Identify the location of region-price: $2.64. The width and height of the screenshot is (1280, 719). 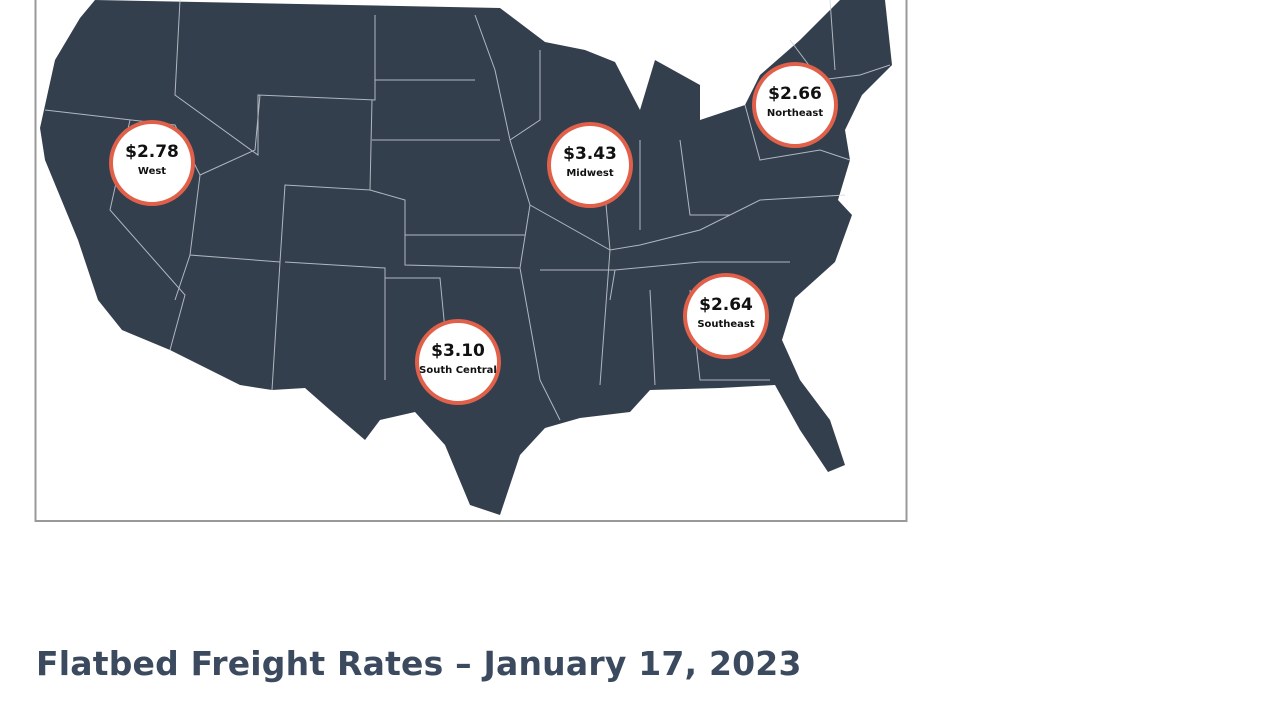
(726, 305).